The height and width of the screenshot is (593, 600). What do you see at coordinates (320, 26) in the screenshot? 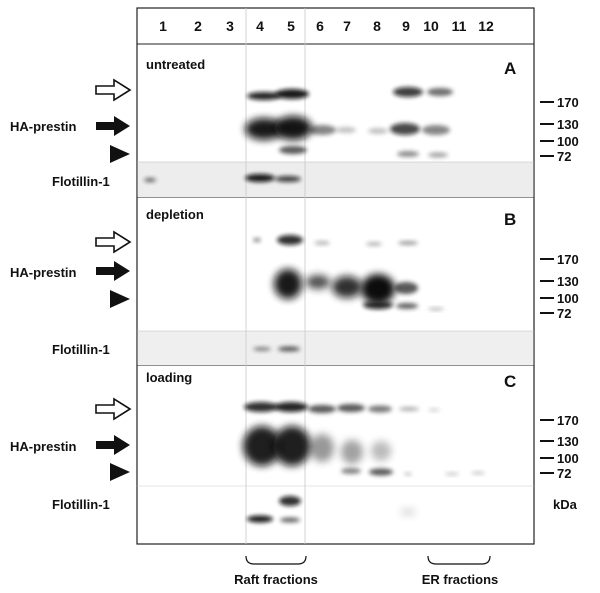
I see `lane-number: 6` at bounding box center [320, 26].